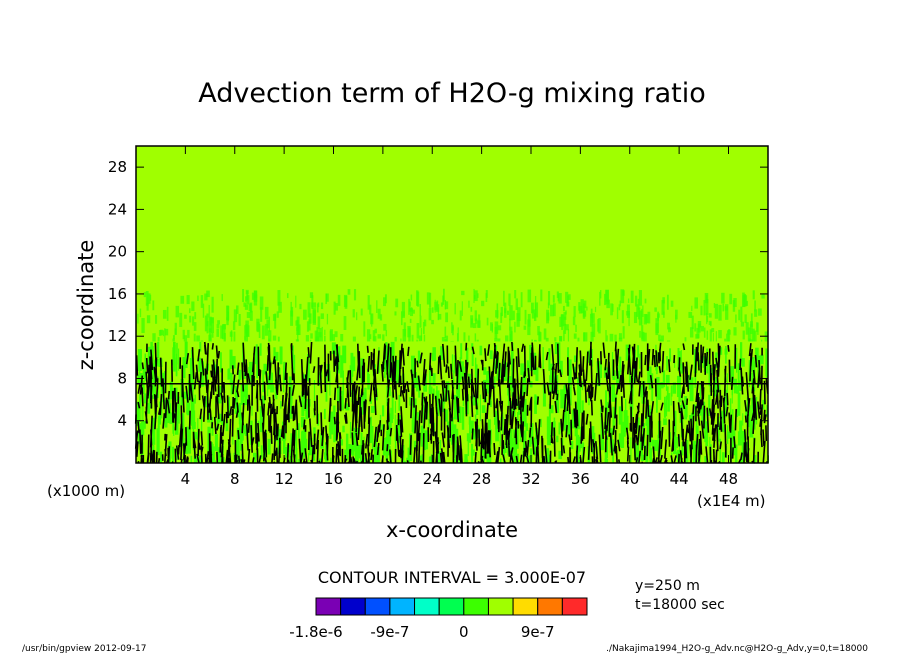  I want to click on x-tick-label: 12, so click(284, 479).